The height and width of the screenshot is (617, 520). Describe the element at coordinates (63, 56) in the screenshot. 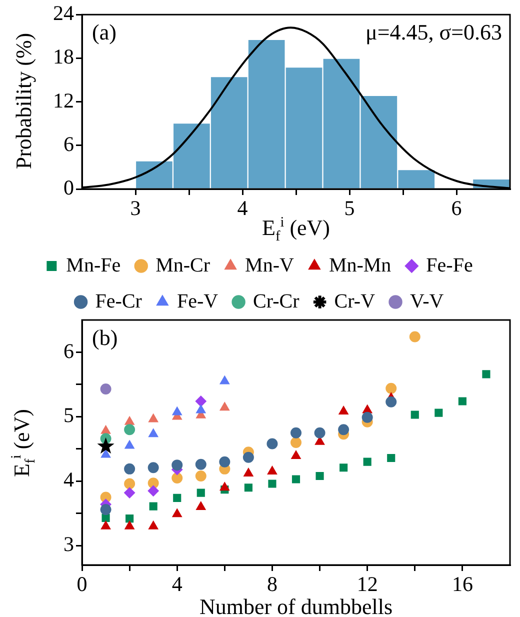

I see `y-tick-label: 18` at that location.